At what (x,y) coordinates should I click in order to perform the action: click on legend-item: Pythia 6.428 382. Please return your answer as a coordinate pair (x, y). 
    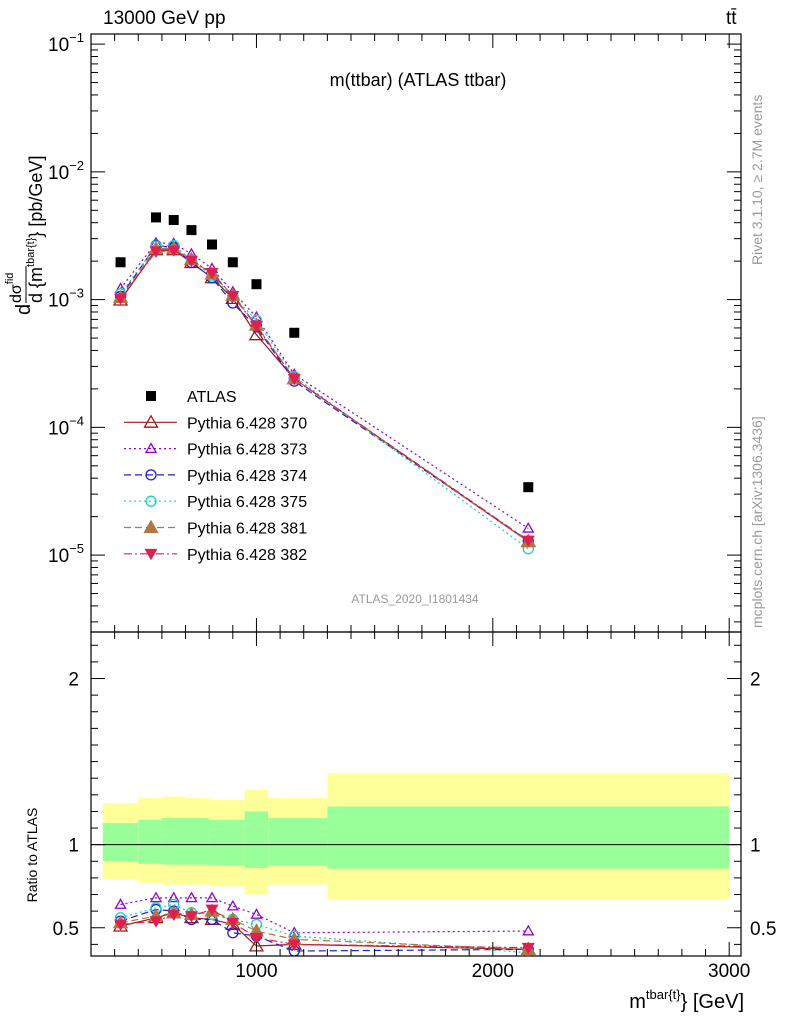
    Looking at the image, I should click on (215, 555).